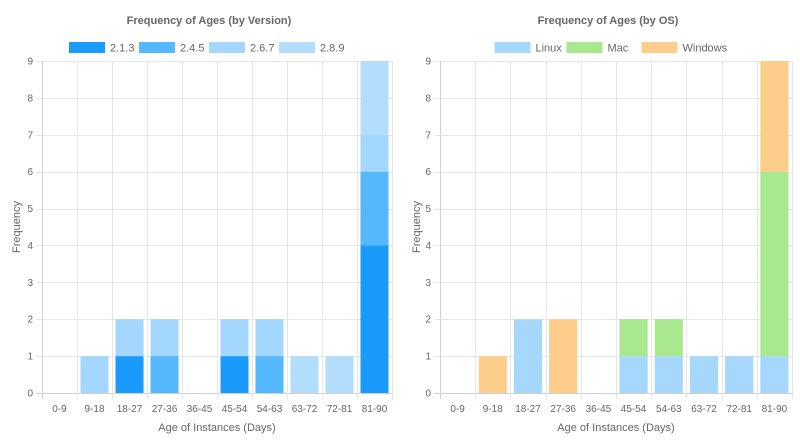 This screenshot has width=800, height=440. I want to click on chart-title: Frequency of Ages (by OS), so click(608, 21).